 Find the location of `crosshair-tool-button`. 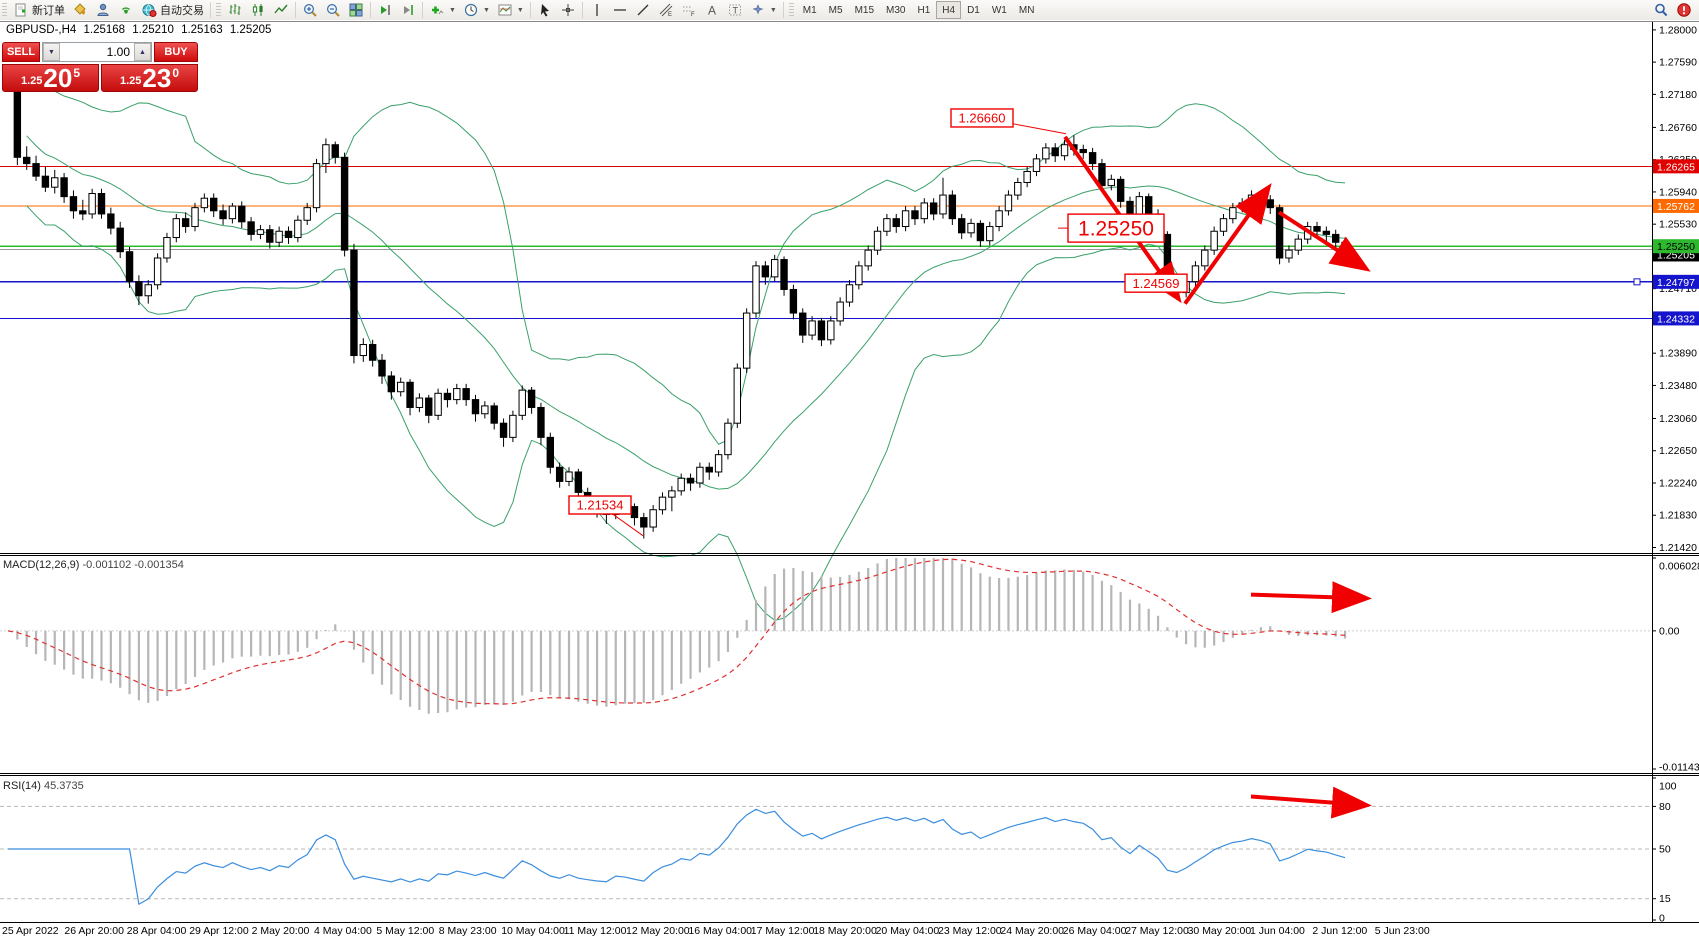

crosshair-tool-button is located at coordinates (568, 10).